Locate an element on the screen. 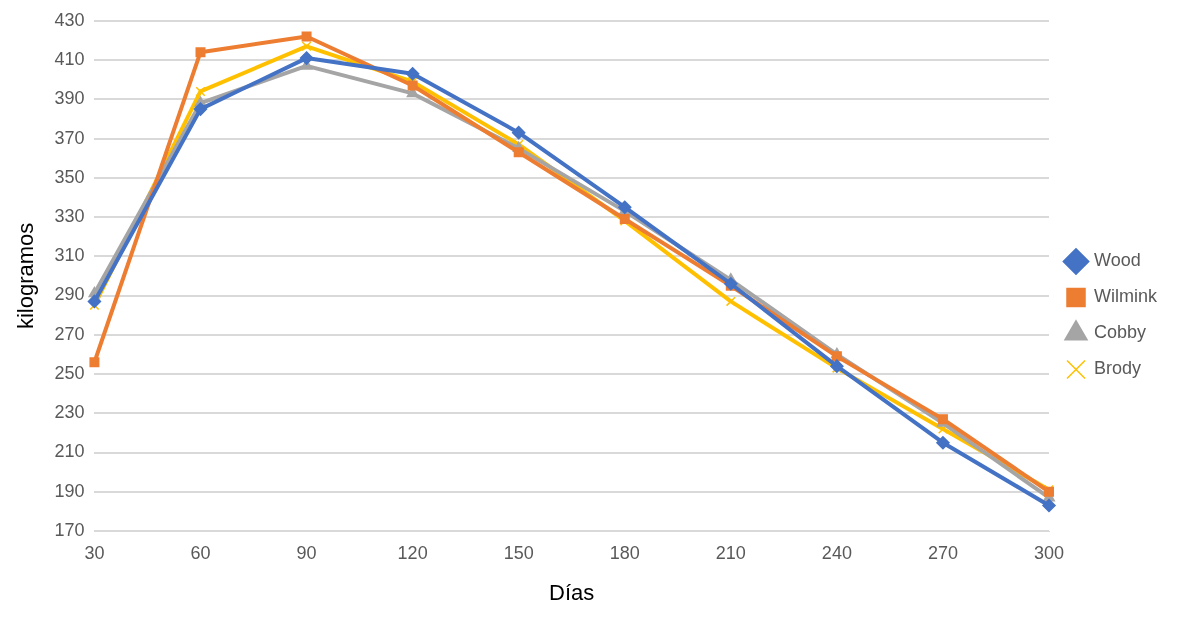  y-tick-label: 350 is located at coordinates (69, 176).